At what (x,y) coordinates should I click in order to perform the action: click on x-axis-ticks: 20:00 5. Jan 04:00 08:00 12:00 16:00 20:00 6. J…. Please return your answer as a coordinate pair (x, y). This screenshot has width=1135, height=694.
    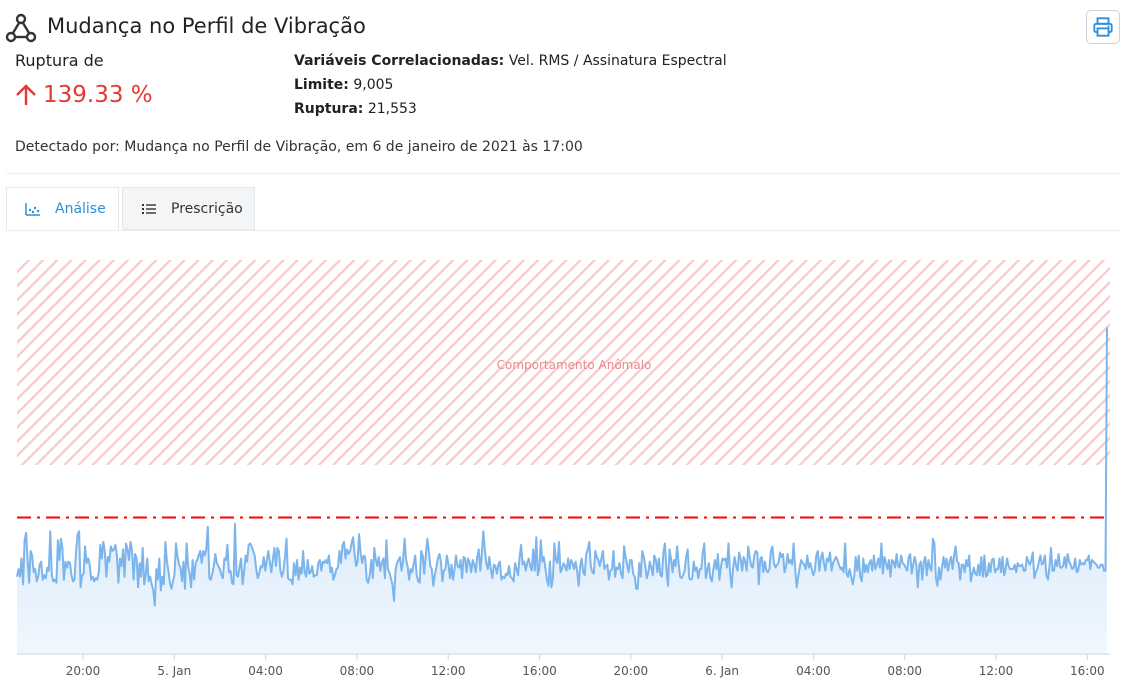
    Looking at the image, I should click on (585, 666).